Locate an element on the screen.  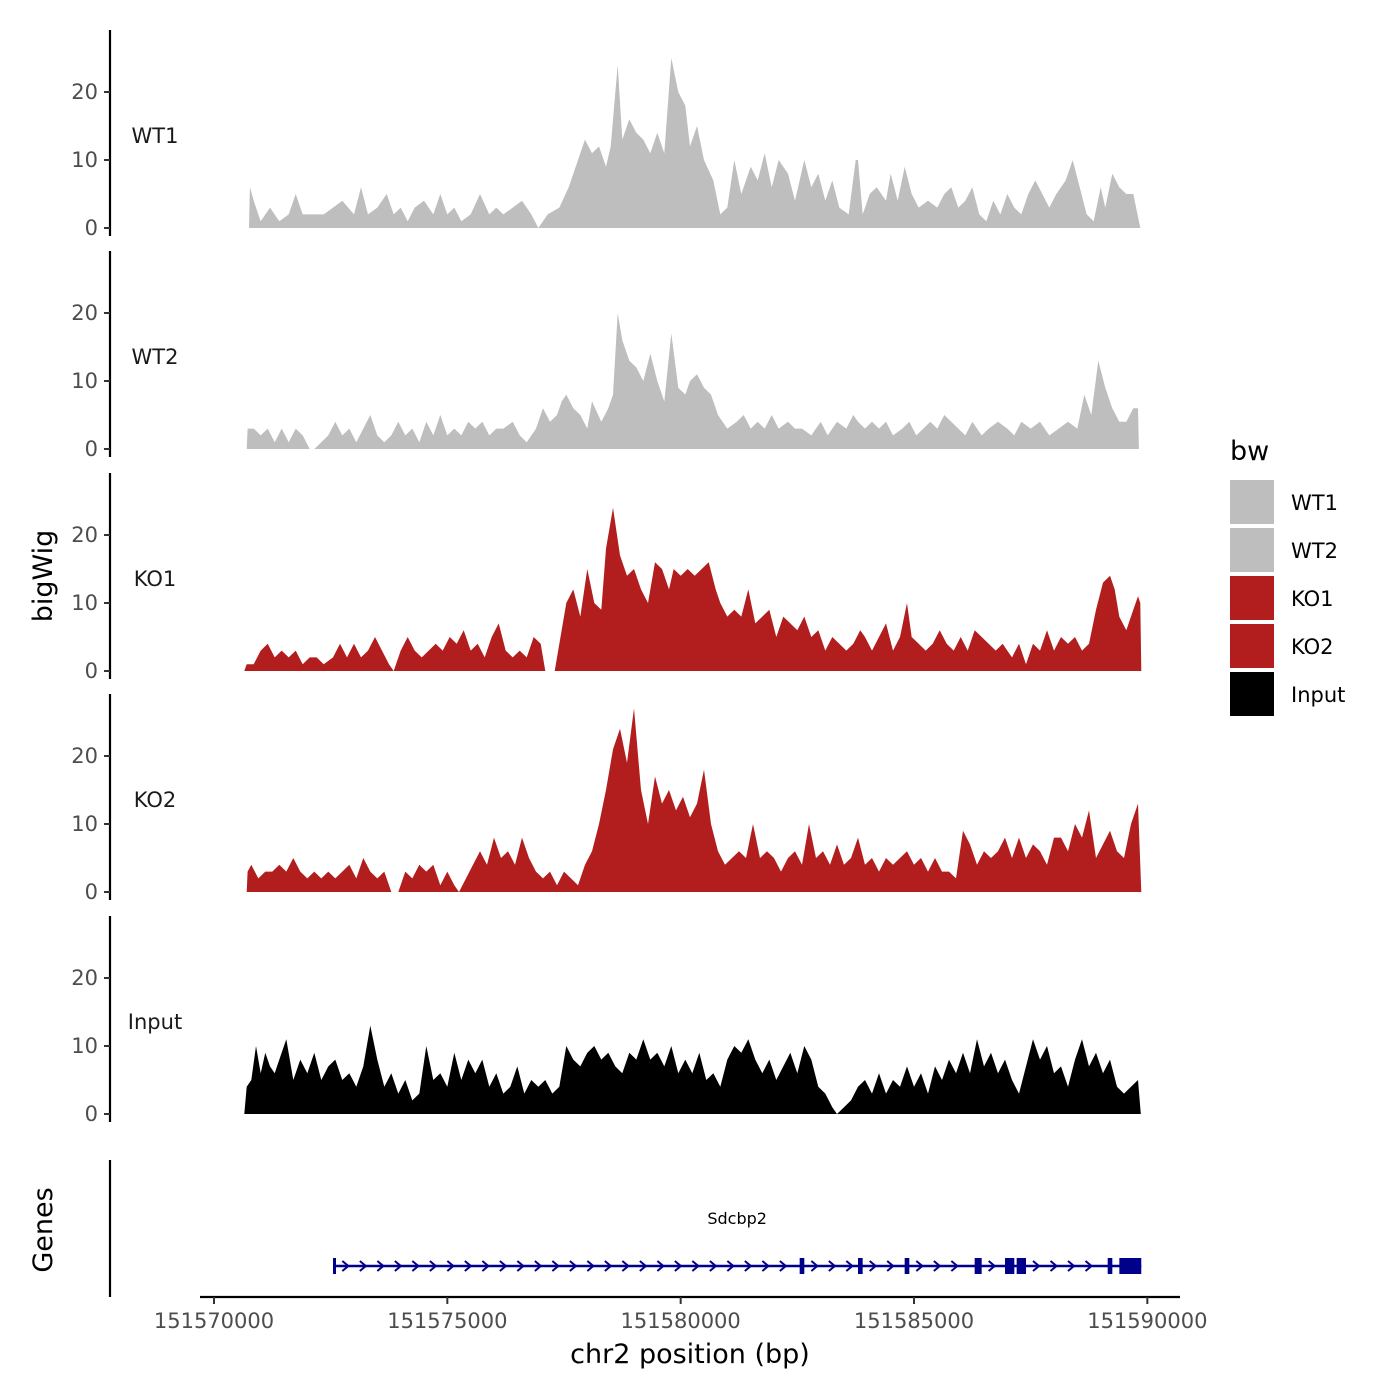
legend-label-input: Input is located at coordinates (1318, 695).